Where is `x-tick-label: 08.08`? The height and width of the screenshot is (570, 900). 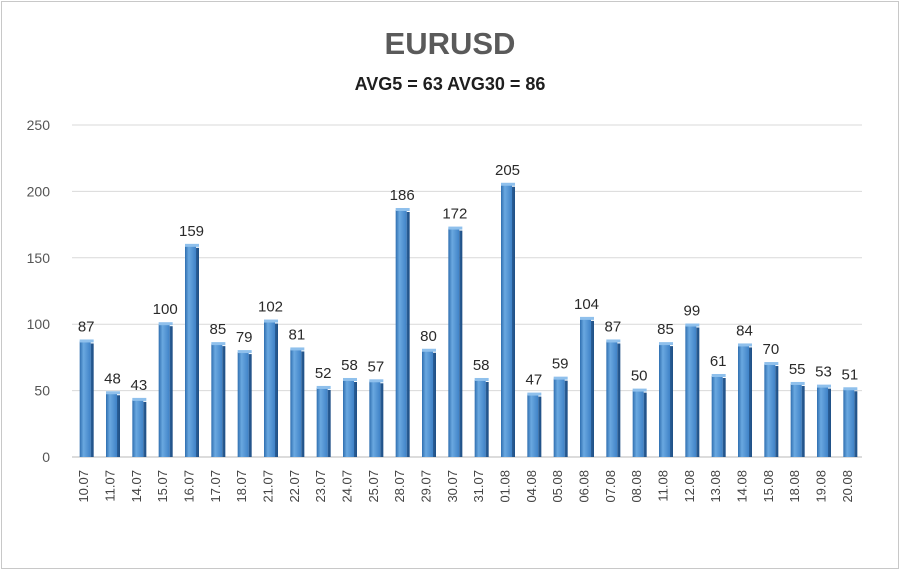 x-tick-label: 08.08 is located at coordinates (636, 486).